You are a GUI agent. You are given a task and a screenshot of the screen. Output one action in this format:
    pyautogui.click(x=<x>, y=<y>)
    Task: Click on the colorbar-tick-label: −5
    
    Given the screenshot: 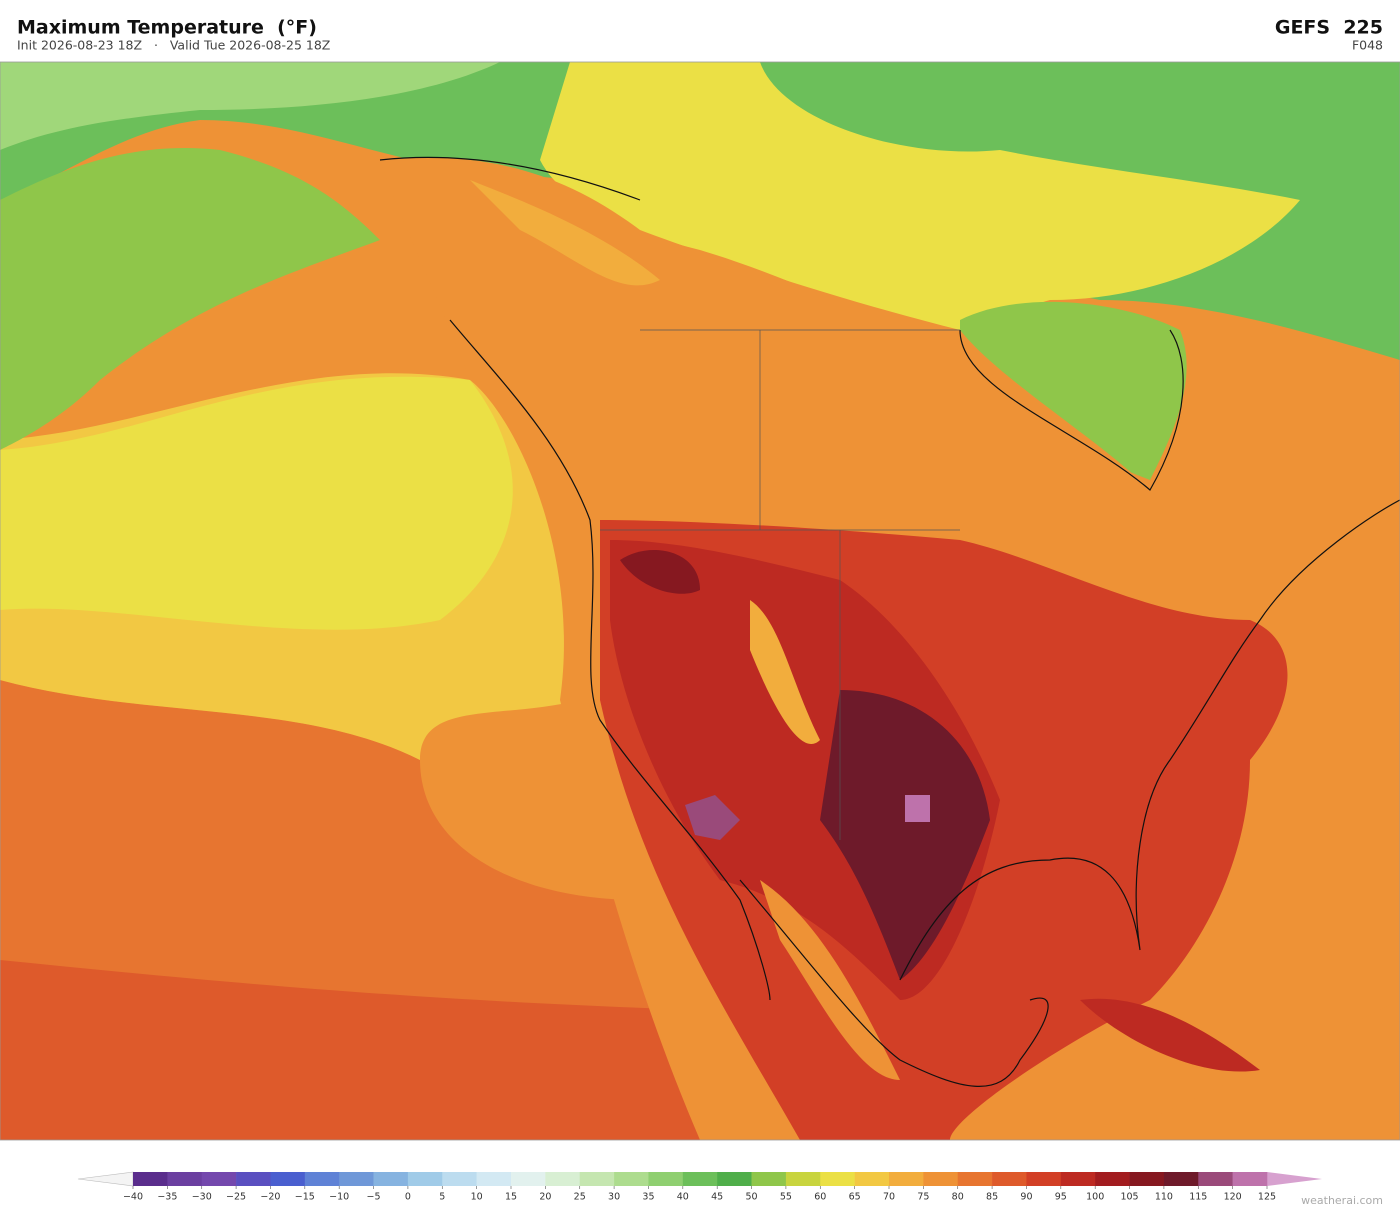 What is the action you would take?
    pyautogui.click(x=374, y=1197)
    